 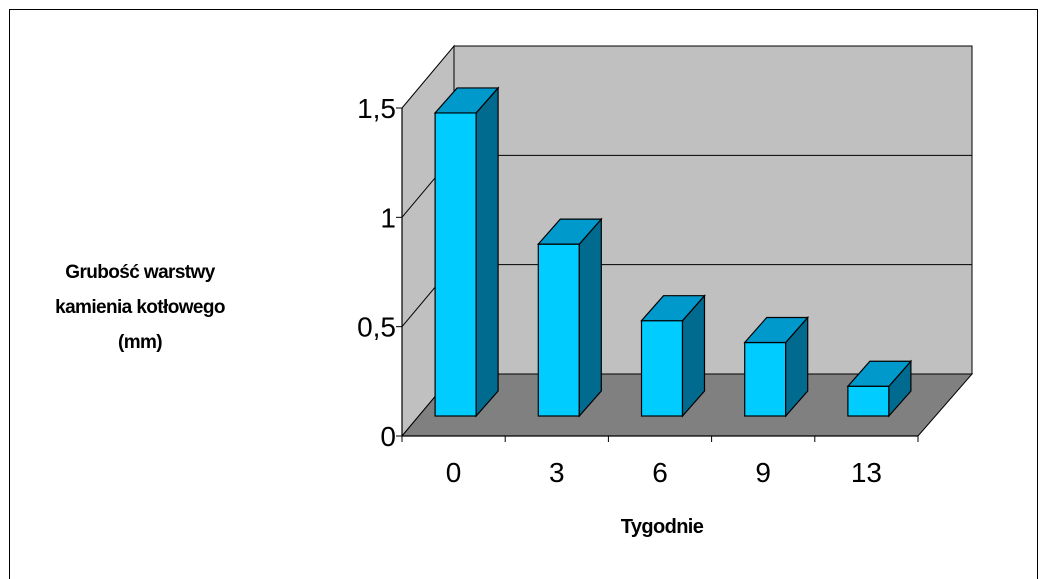 I want to click on y-tick-labels: 0 0,5 1 1,5, so click(x=376, y=272).